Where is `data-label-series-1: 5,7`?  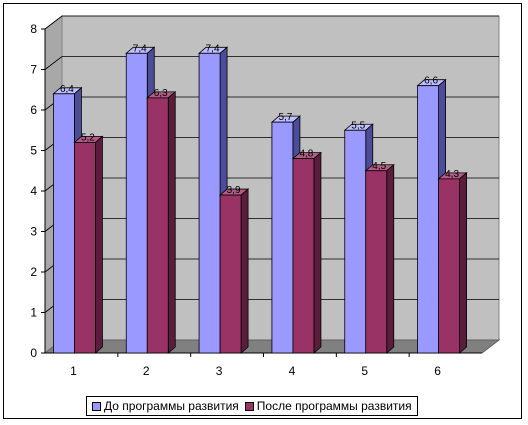
data-label-series-1: 5,7 is located at coordinates (285, 117).